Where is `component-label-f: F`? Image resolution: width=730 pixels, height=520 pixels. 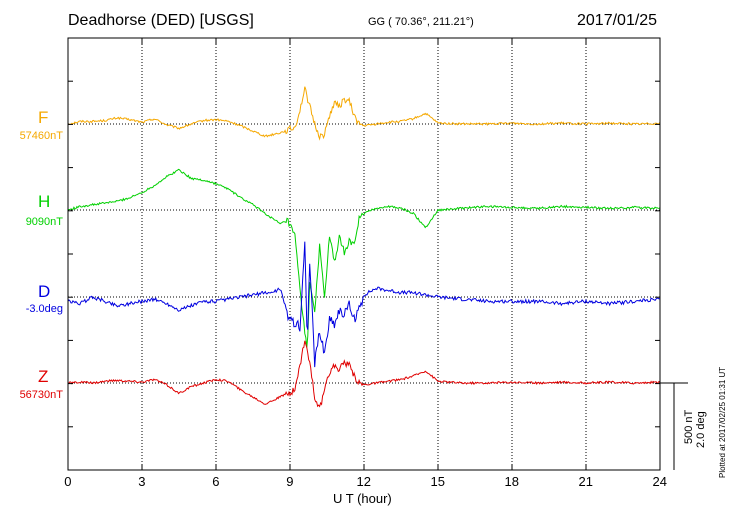 component-label-f: F is located at coordinates (43, 117).